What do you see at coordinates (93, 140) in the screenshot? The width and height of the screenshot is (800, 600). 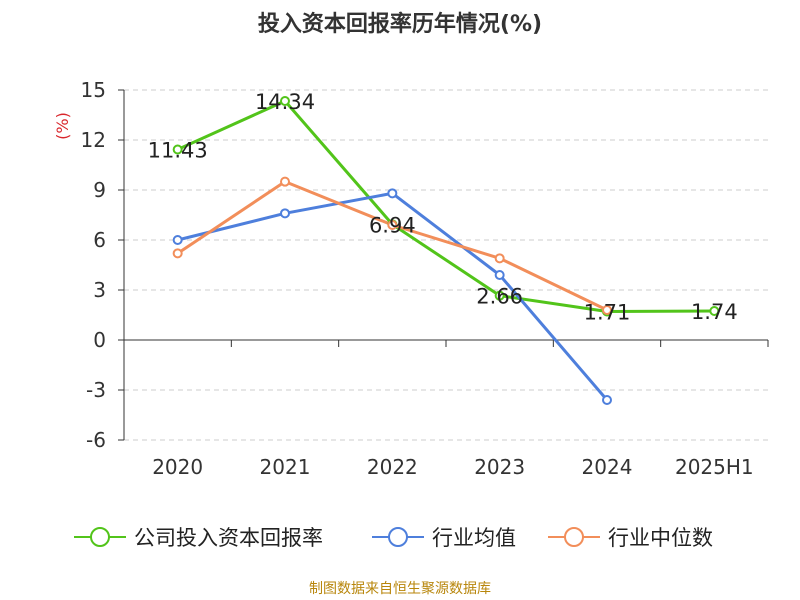 I see `y-tick-label: 12` at bounding box center [93, 140].